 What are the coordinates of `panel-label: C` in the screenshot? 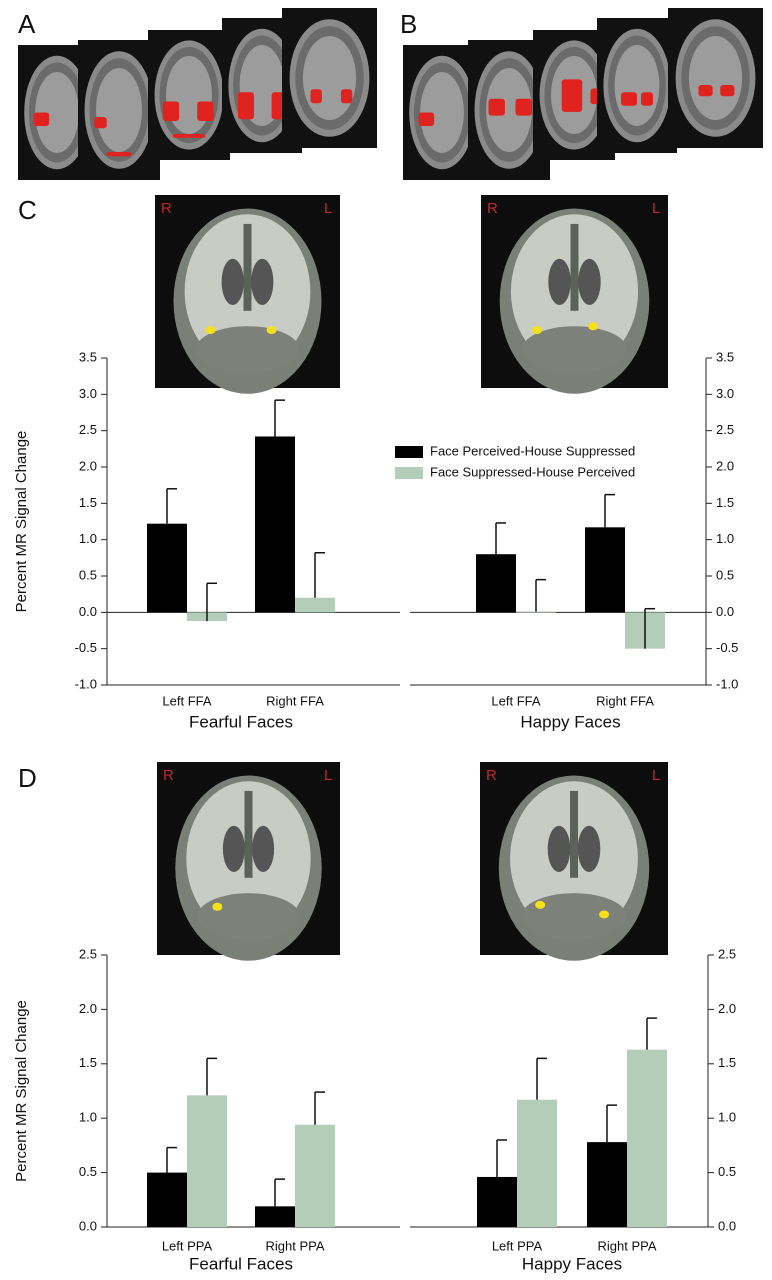 It's located at (27, 210).